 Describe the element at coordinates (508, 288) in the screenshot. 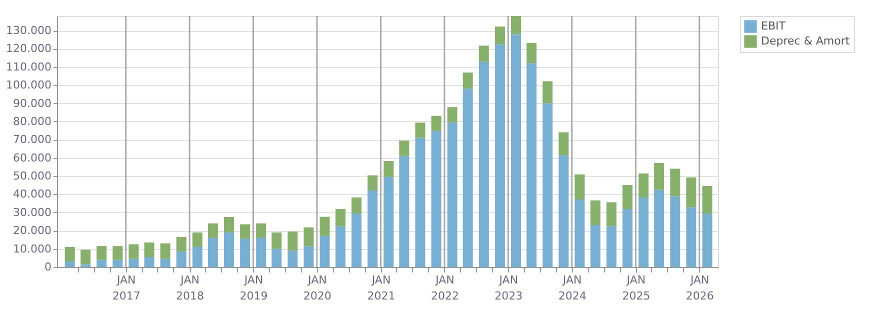

I see `x-tick-label: JAN 2023` at that location.